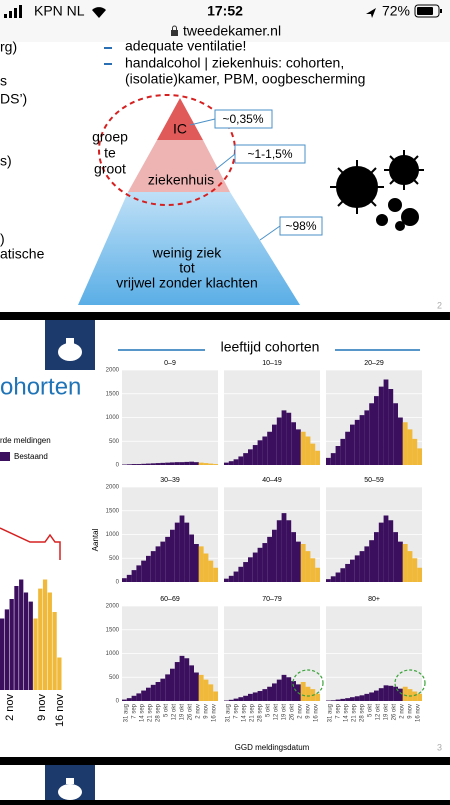 This screenshot has height=805, width=450. I want to click on callout: ~0,35%, so click(242, 119).